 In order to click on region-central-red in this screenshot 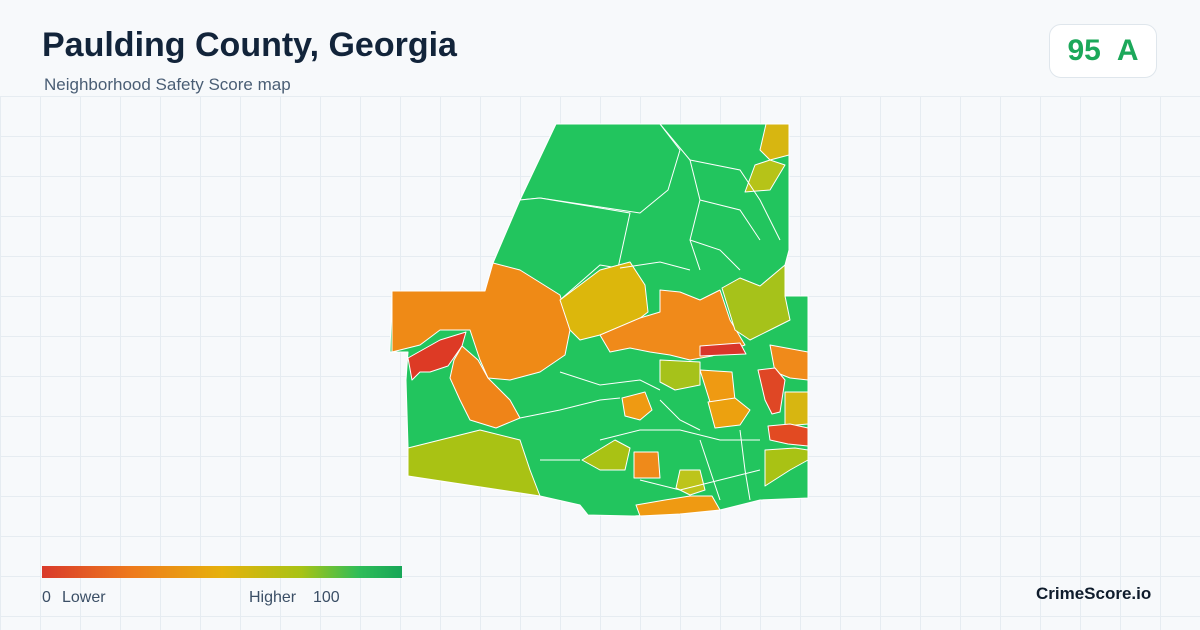, I will do `click(723, 349)`.